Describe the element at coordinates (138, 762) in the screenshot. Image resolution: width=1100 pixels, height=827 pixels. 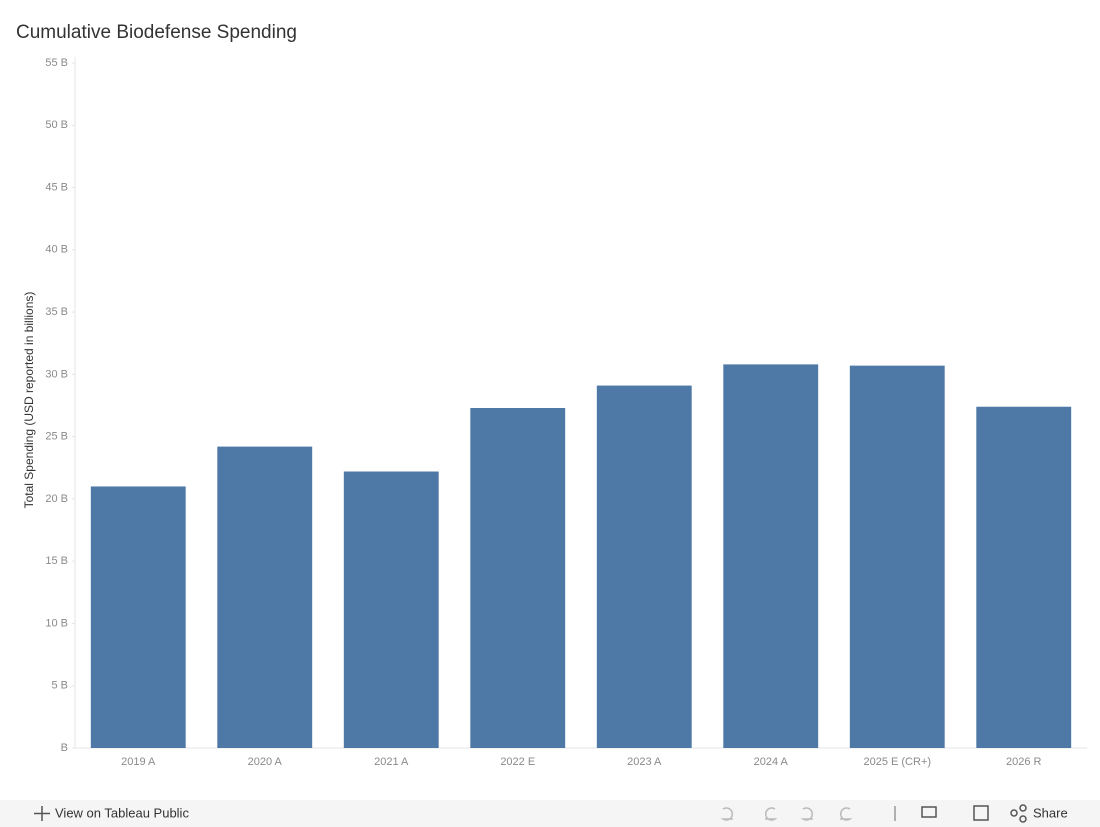
I see `x-tick-label: 2019 A` at that location.